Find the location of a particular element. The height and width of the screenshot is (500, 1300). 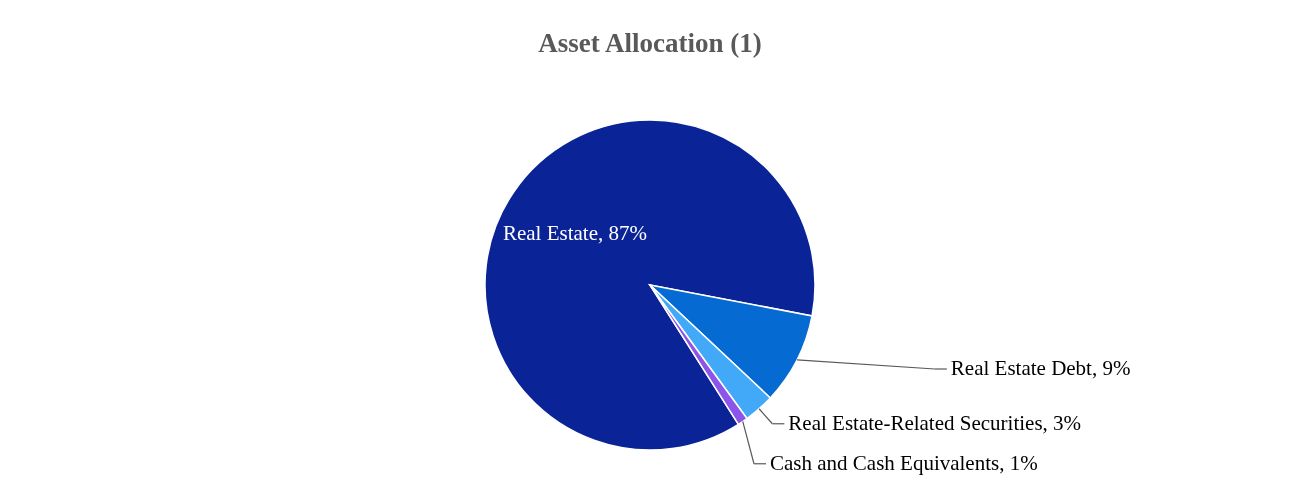

slice-label: Real Estate Debt, 9% is located at coordinates (1040, 367).